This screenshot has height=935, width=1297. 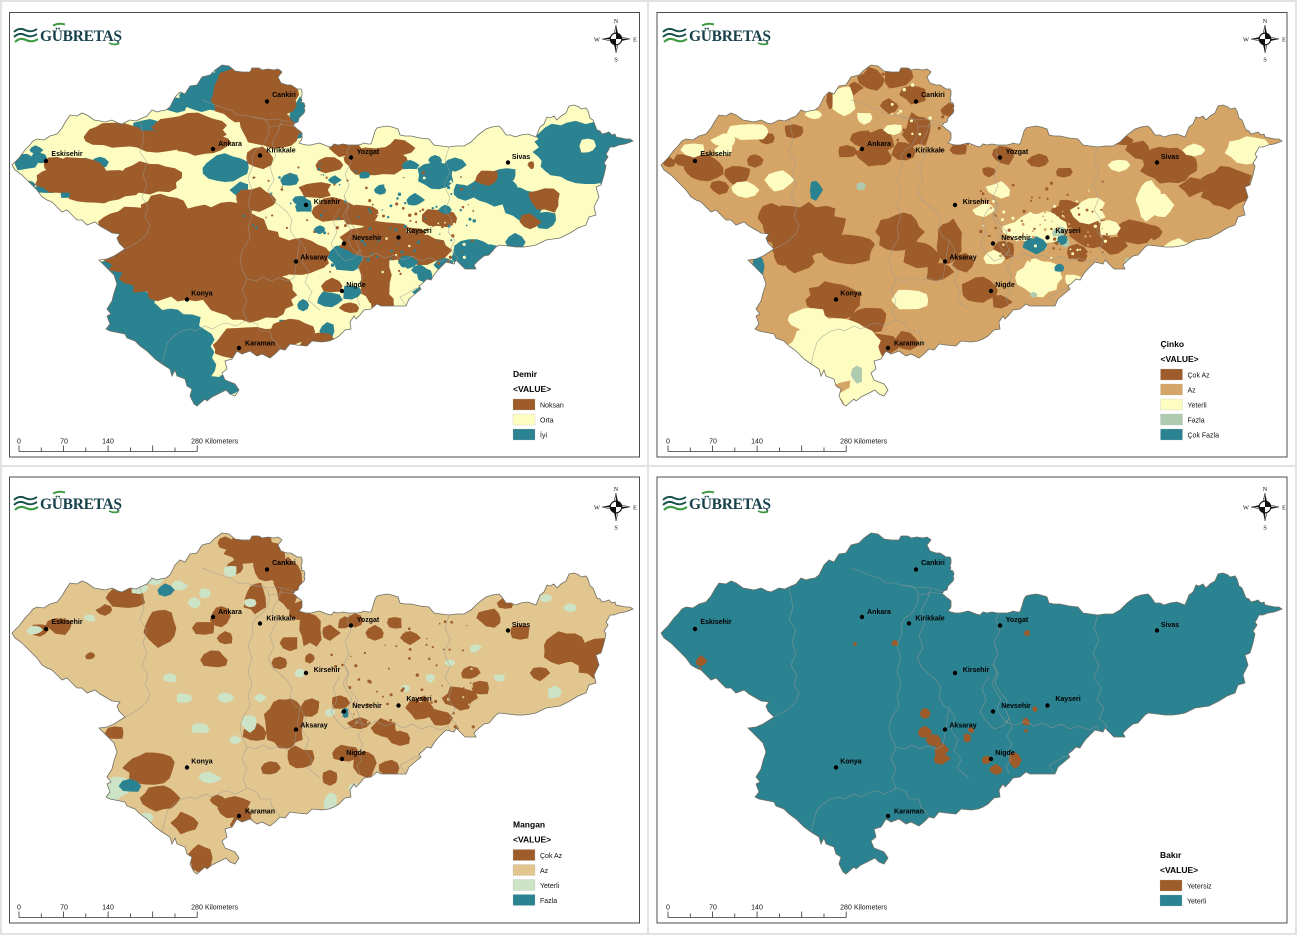 I want to click on svg-text: Yetersiz, so click(x=1199, y=887).